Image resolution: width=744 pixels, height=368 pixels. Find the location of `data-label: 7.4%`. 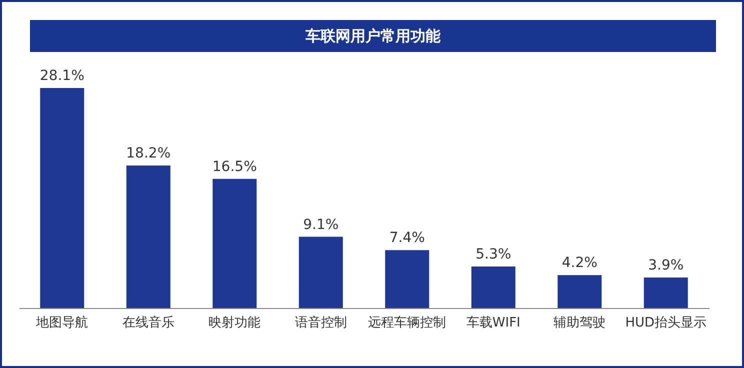

data-label: 7.4% is located at coordinates (407, 238).